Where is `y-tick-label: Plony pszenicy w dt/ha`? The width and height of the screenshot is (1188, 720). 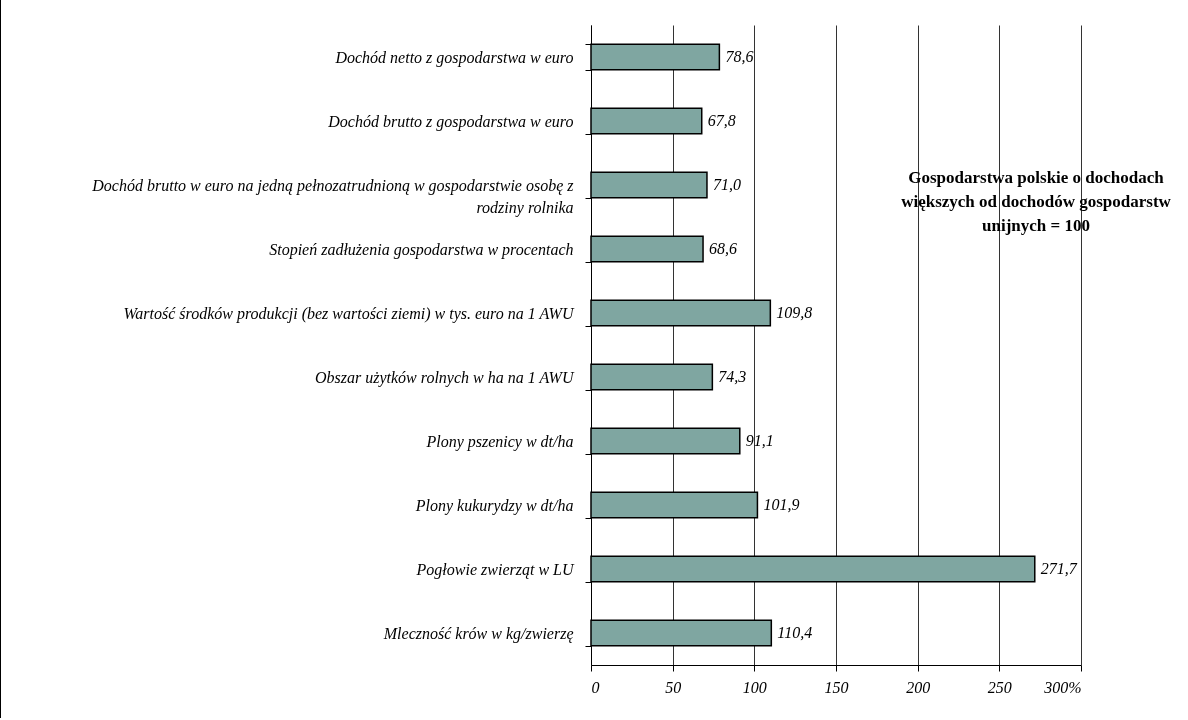 y-tick-label: Plony pszenicy w dt/ha is located at coordinates (499, 441).